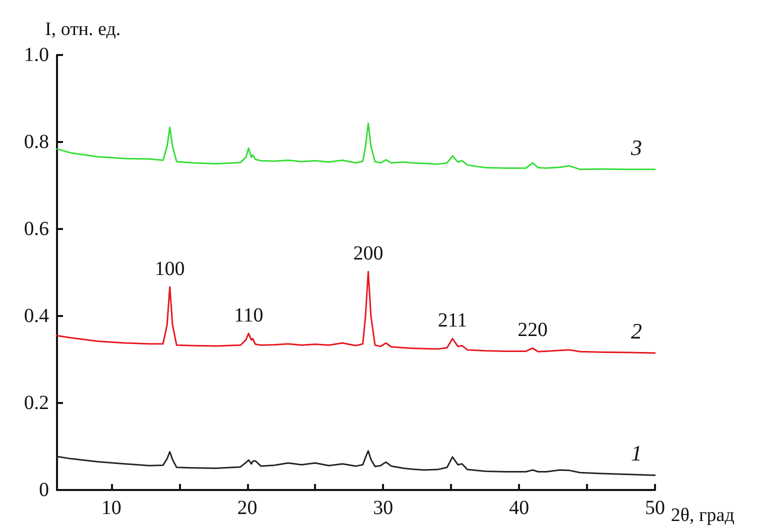 This screenshot has width=776, height=531. What do you see at coordinates (44, 490) in the screenshot?
I see `y-tick-label: 0` at bounding box center [44, 490].